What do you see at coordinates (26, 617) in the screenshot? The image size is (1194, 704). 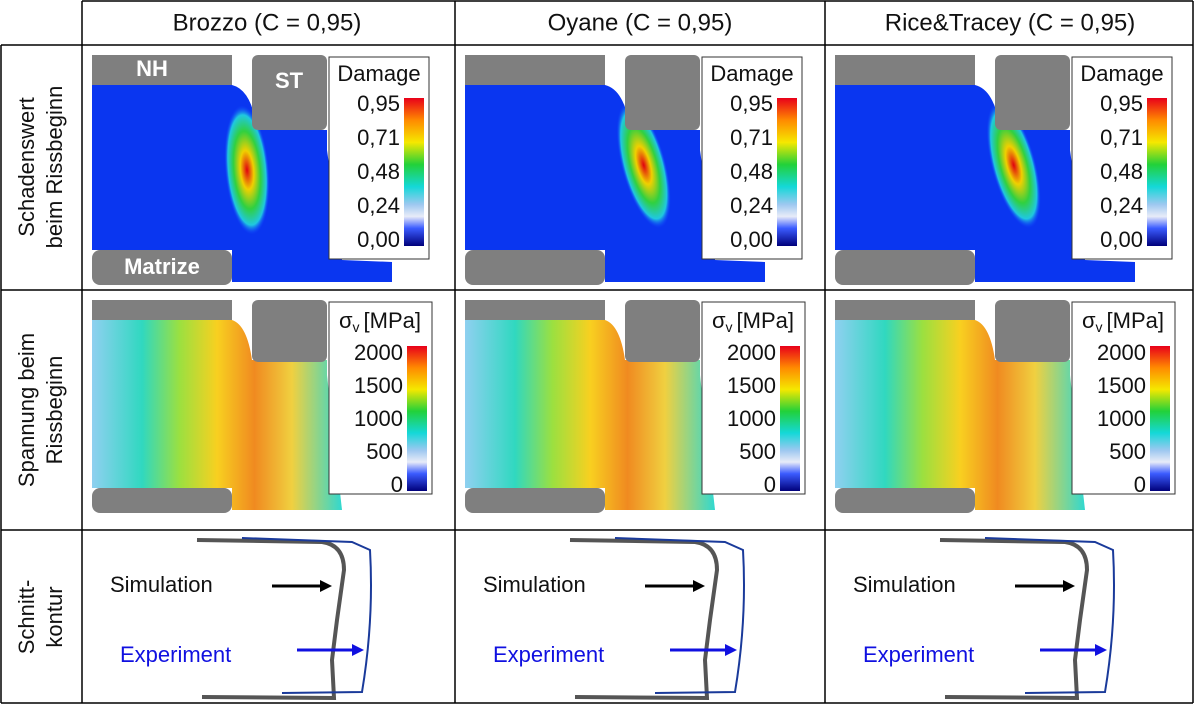 I see `row-label: Schnitt-` at bounding box center [26, 617].